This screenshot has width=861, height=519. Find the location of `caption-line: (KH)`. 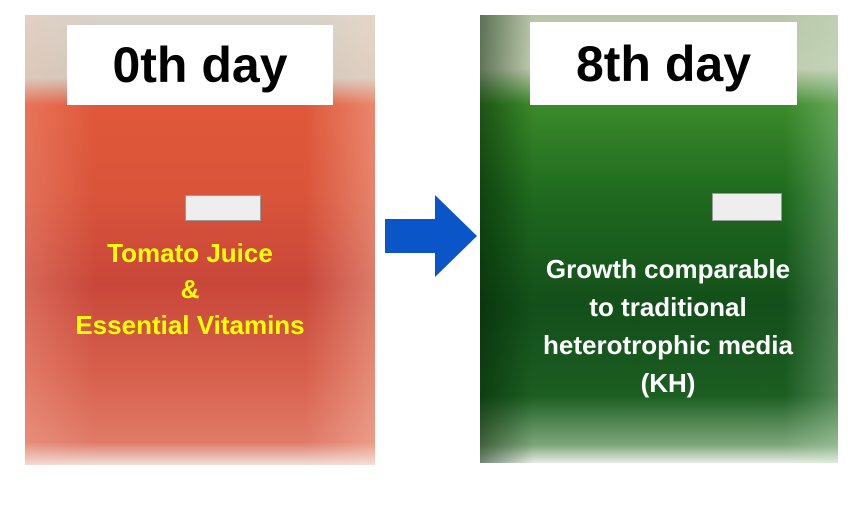

caption-line: (KH) is located at coordinates (668, 383).